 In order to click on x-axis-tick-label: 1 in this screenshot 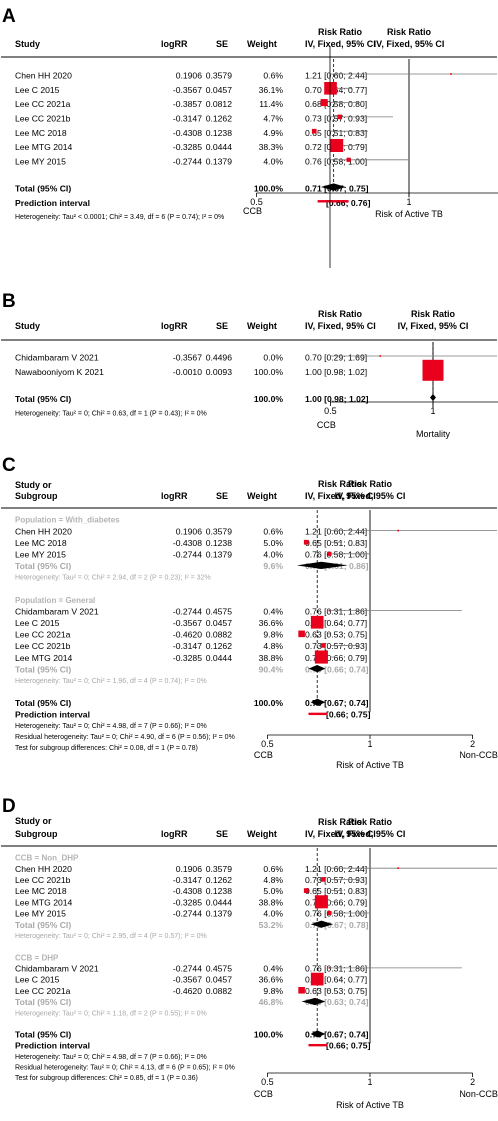, I will do `click(369, 1082)`.